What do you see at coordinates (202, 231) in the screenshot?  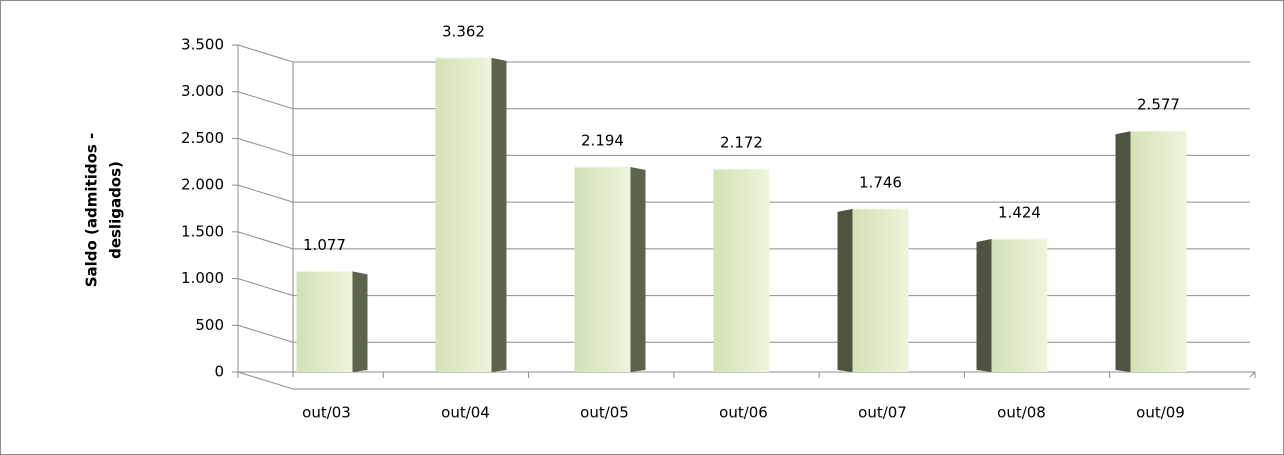 I see `y-tick-label: 1.500` at bounding box center [202, 231].